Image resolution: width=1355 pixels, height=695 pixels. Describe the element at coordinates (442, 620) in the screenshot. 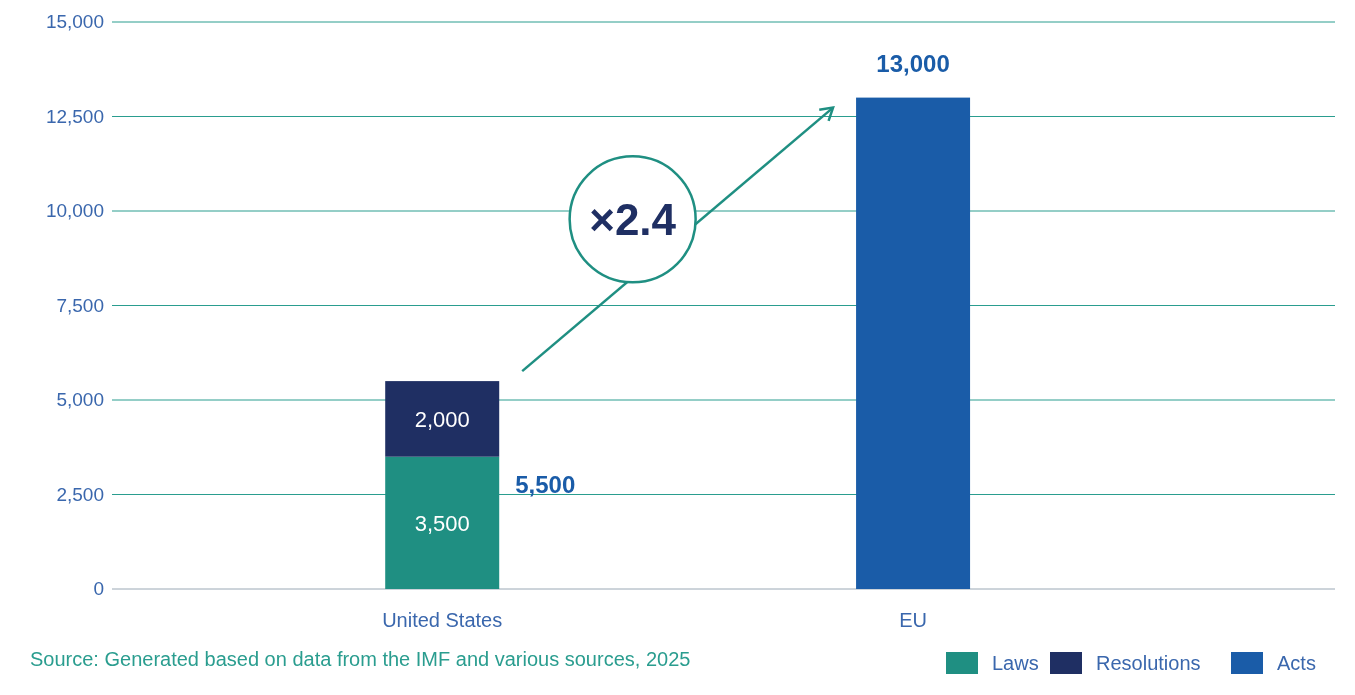

I see `x-tick-label: United States` at that location.